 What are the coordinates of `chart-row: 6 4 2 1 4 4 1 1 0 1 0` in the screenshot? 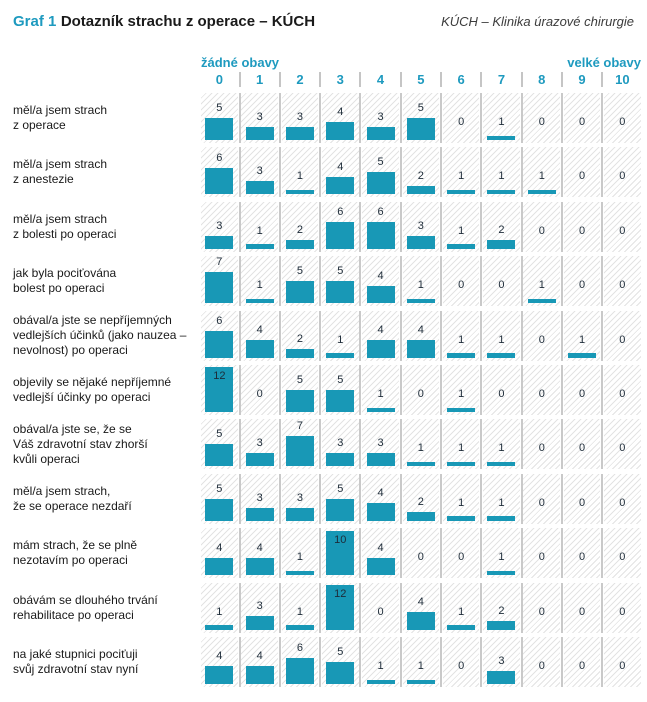 It's located at (422, 335).